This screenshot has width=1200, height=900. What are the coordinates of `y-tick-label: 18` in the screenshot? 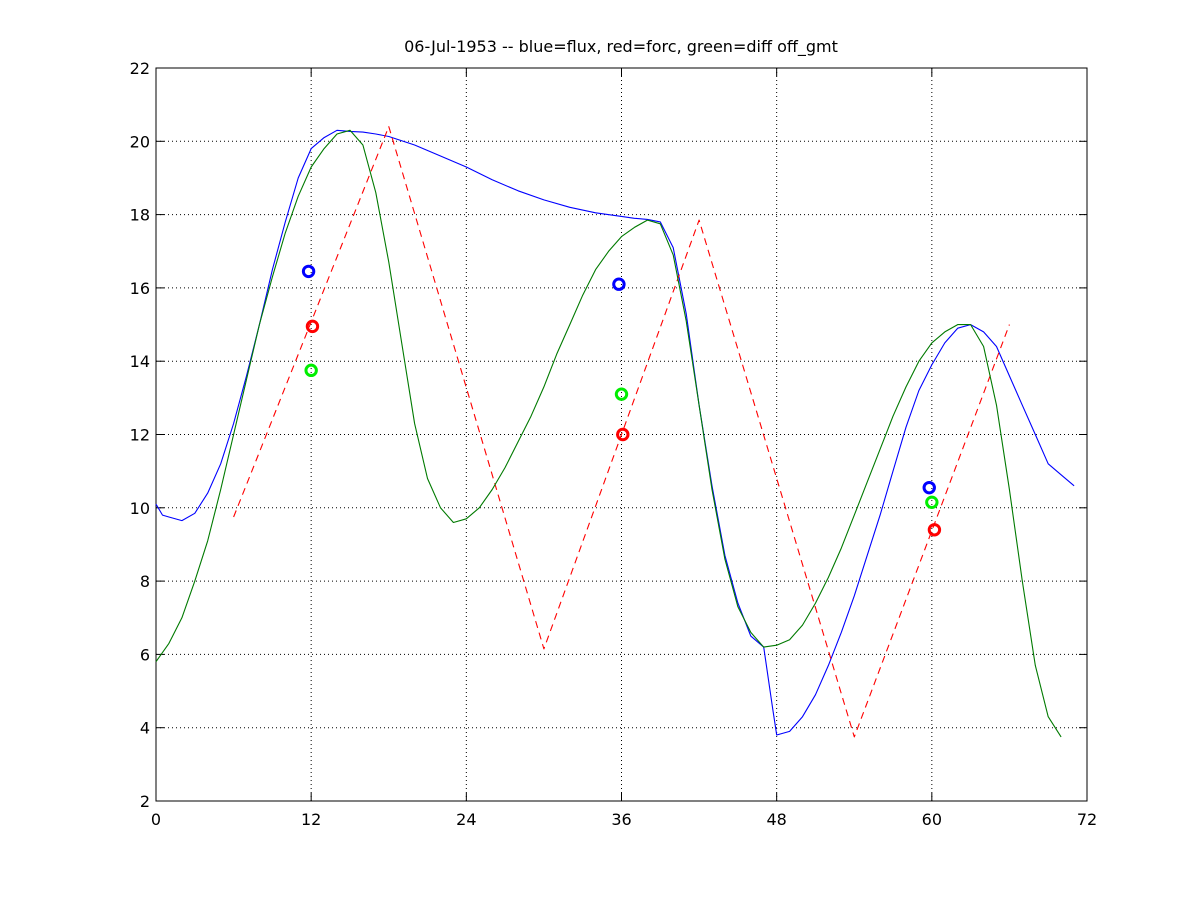 It's located at (140, 215).